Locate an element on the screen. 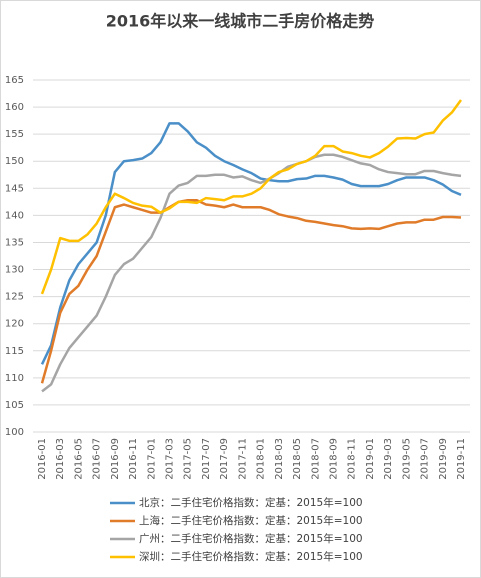 The width and height of the screenshot is (481, 578). legend-label: 北京：二手住宅价格指数：定基：2015年=100 is located at coordinates (251, 502).